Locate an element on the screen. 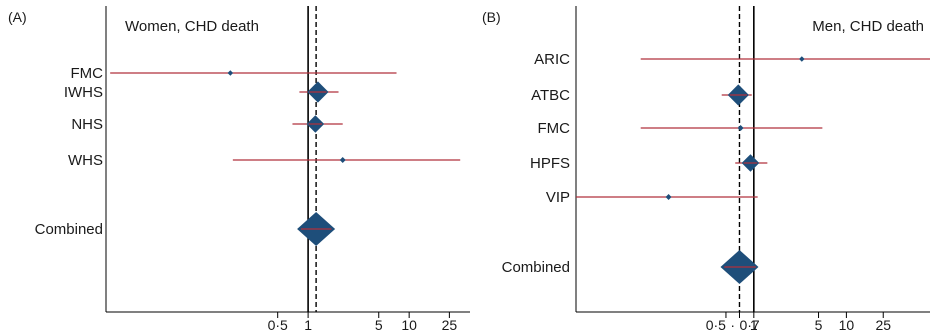 The height and width of the screenshot is (335, 931). study-label: IWHS is located at coordinates (83, 92).